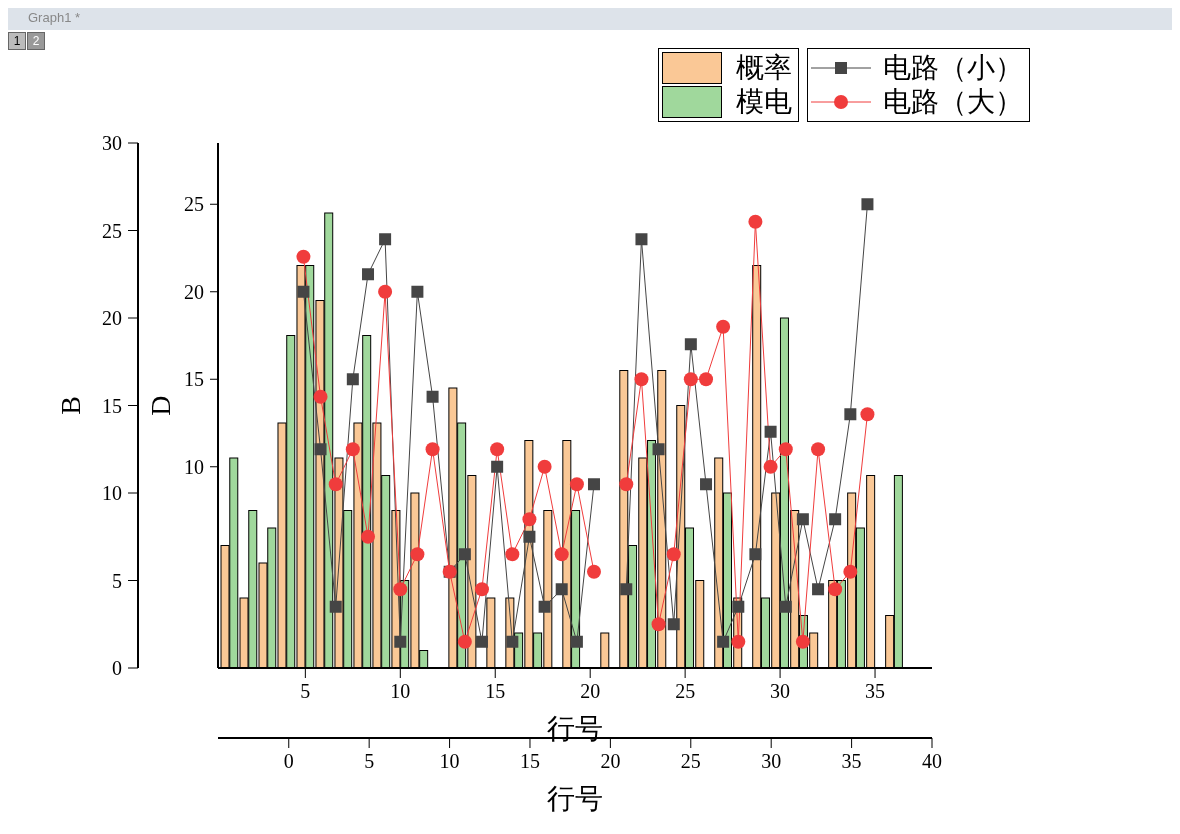 Image resolution: width=1180 pixels, height=834 pixels. Describe the element at coordinates (764, 102) in the screenshot. I see `legend-label: 模电` at that location.